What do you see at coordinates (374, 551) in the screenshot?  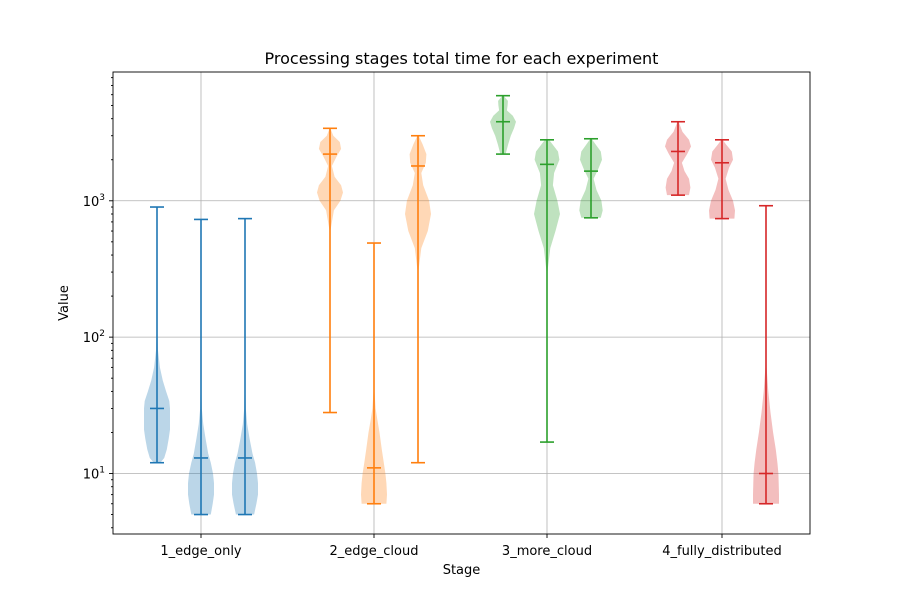 I see `x-tick-label: 2_edge_cloud` at bounding box center [374, 551].